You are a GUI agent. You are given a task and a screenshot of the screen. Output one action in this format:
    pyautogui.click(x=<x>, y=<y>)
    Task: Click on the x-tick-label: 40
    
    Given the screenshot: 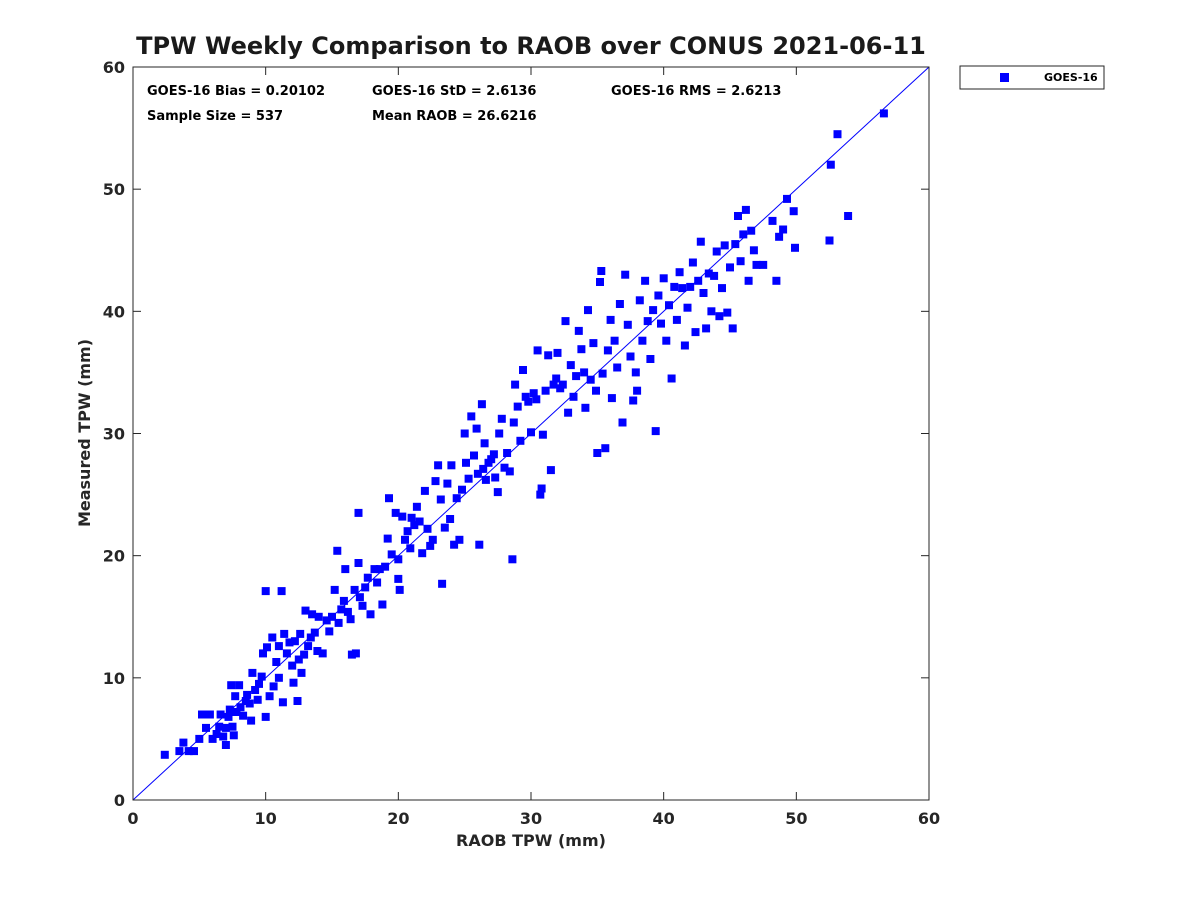 What is the action you would take?
    pyautogui.click(x=664, y=818)
    